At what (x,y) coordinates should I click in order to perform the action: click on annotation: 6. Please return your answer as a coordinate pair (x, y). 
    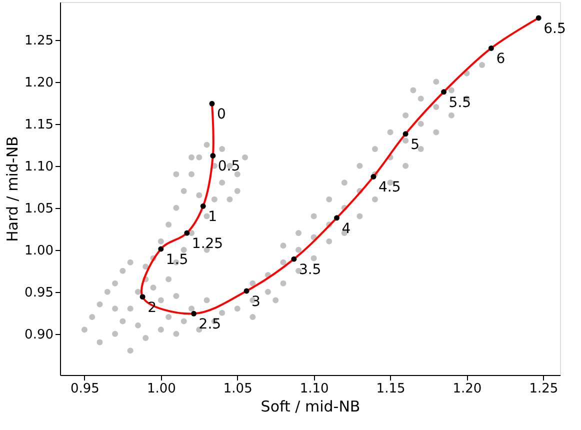
    Looking at the image, I should click on (501, 59).